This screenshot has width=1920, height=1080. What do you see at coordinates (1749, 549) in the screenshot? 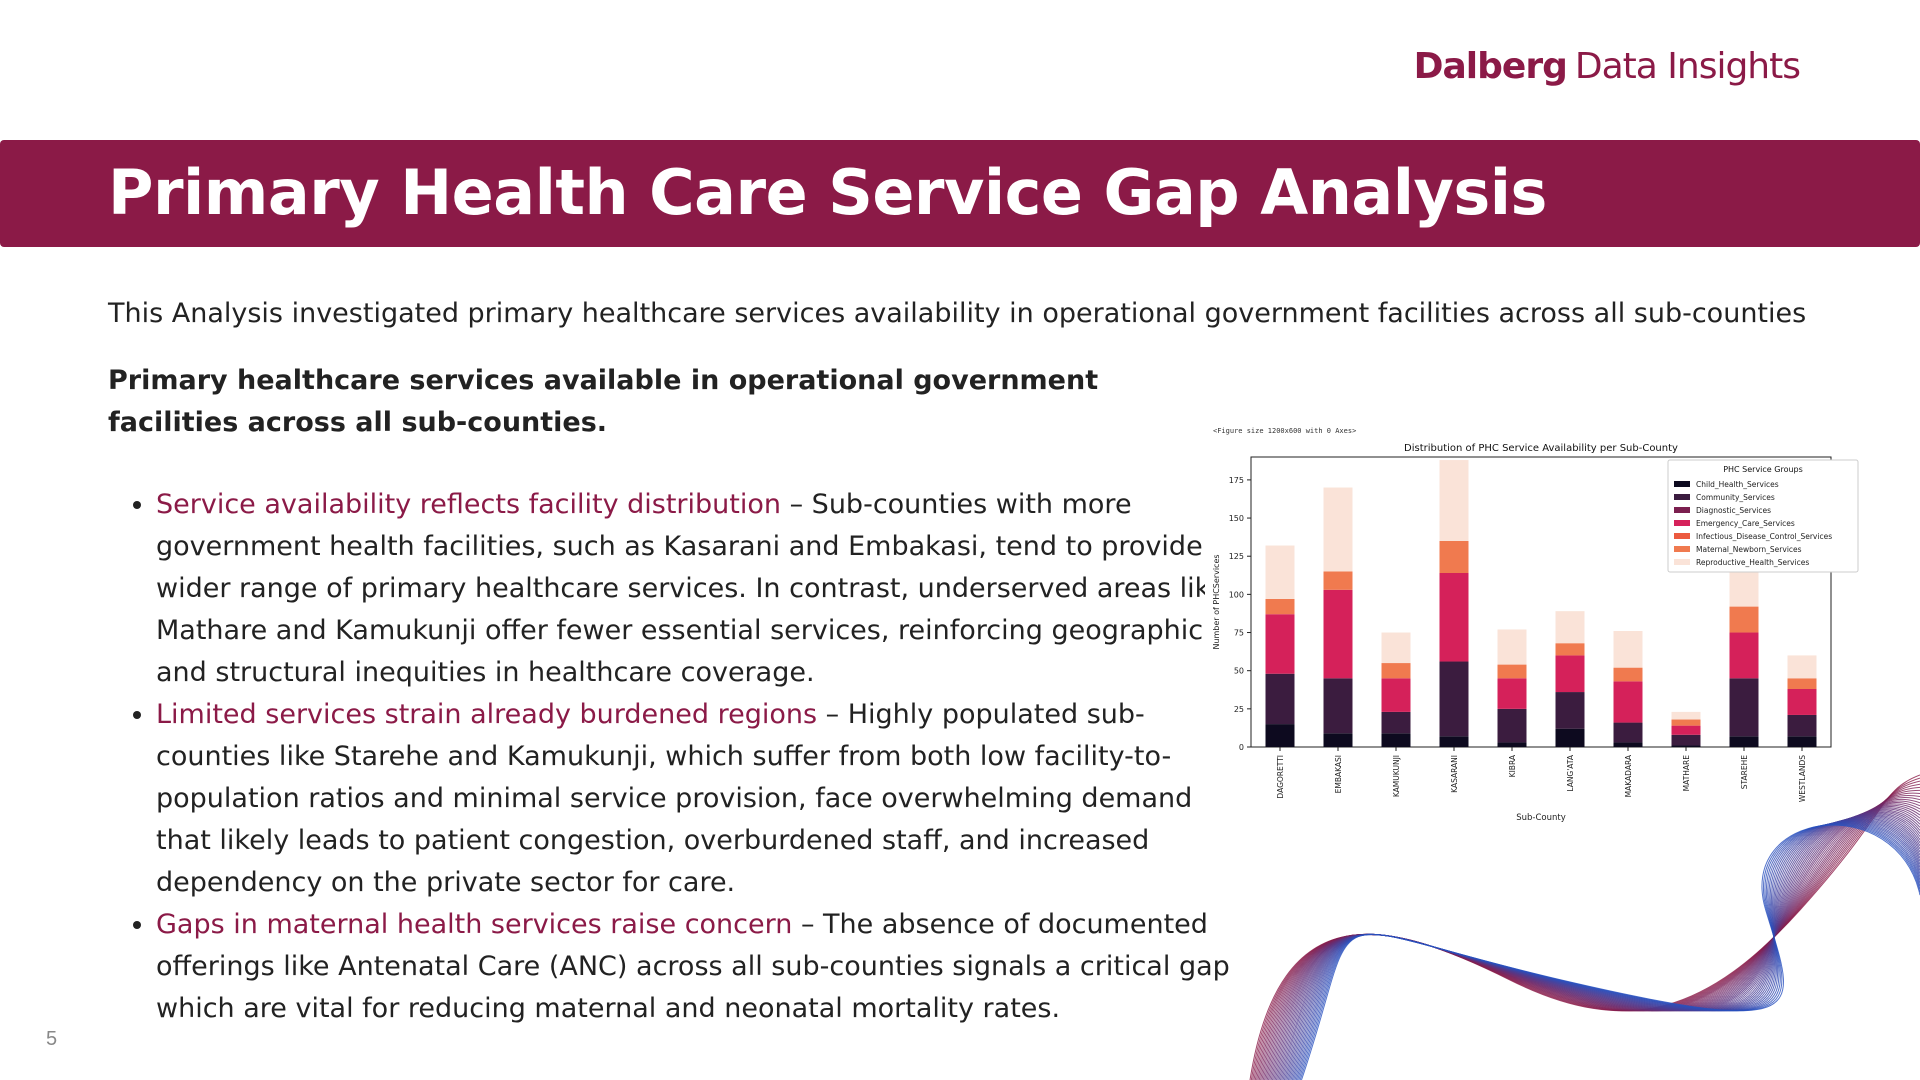
I see `legend-label: Maternal_Newborn_Services` at bounding box center [1749, 549].